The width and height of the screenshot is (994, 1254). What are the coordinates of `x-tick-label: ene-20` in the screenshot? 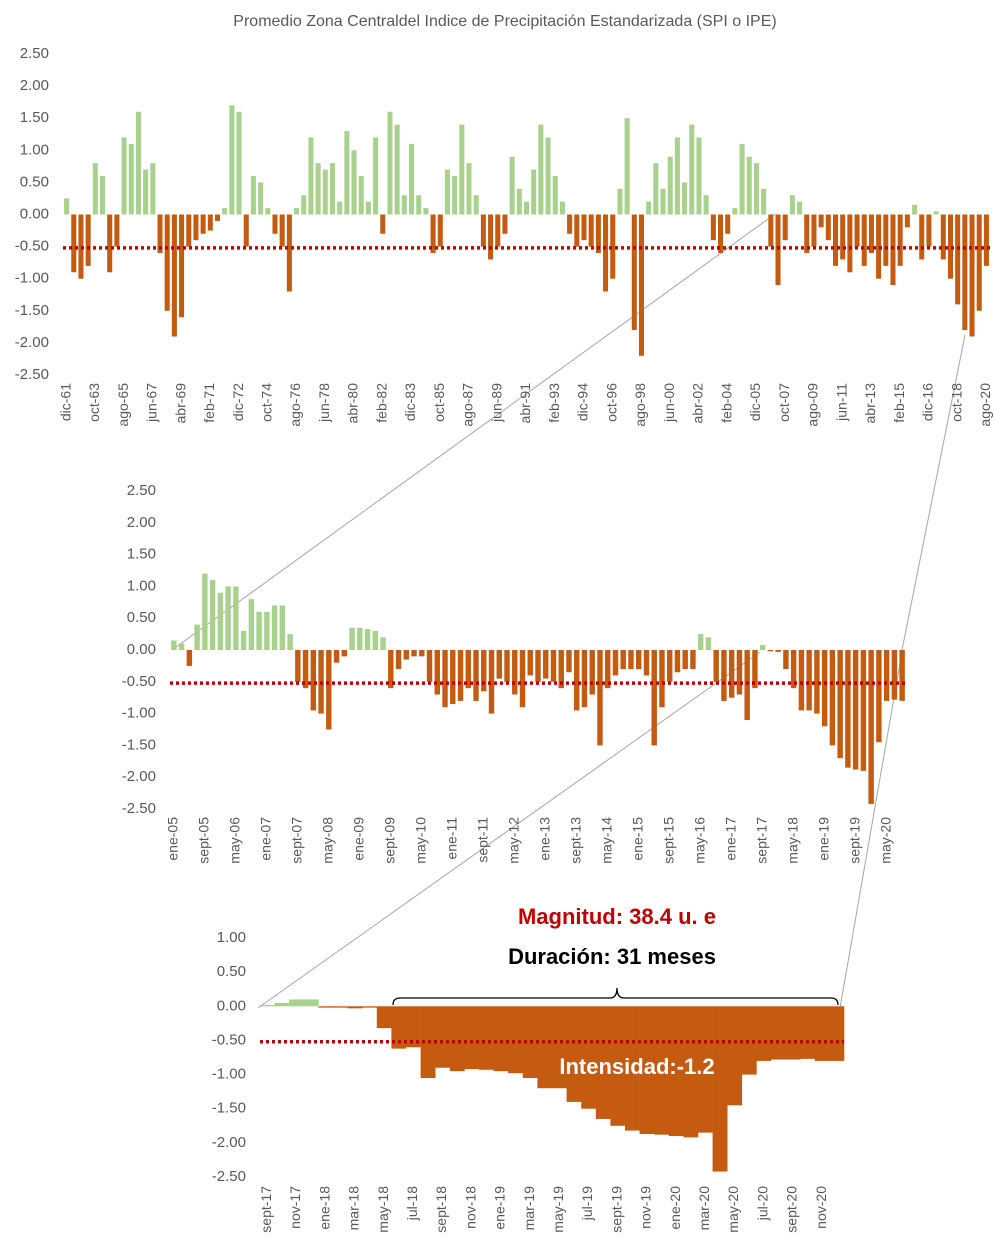 It's located at (675, 1208).